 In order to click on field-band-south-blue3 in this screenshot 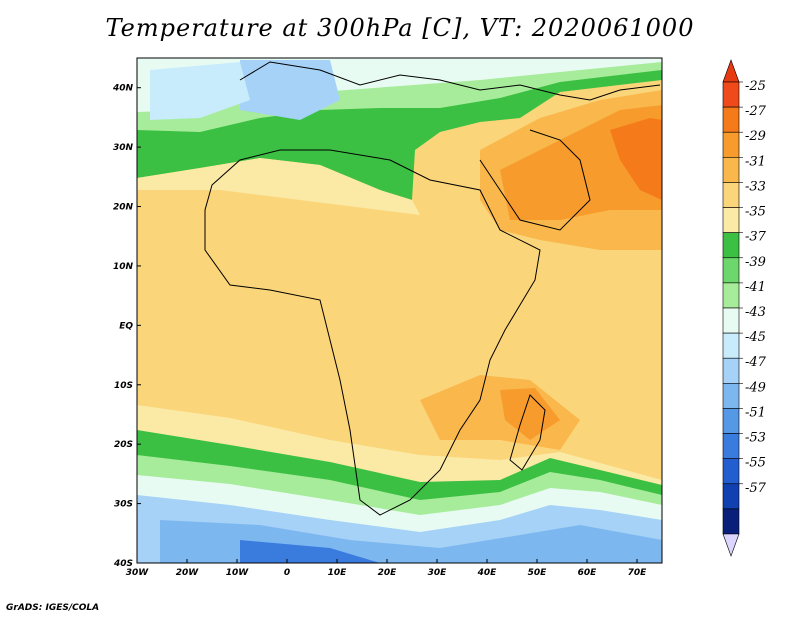, I will do `click(310, 551)`.